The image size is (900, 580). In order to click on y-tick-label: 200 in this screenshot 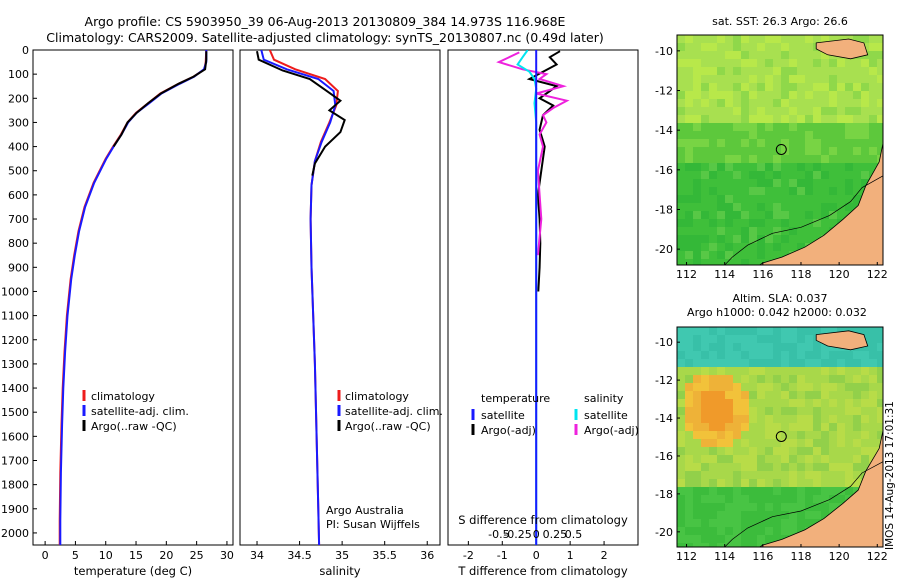, I will do `click(18, 98)`.